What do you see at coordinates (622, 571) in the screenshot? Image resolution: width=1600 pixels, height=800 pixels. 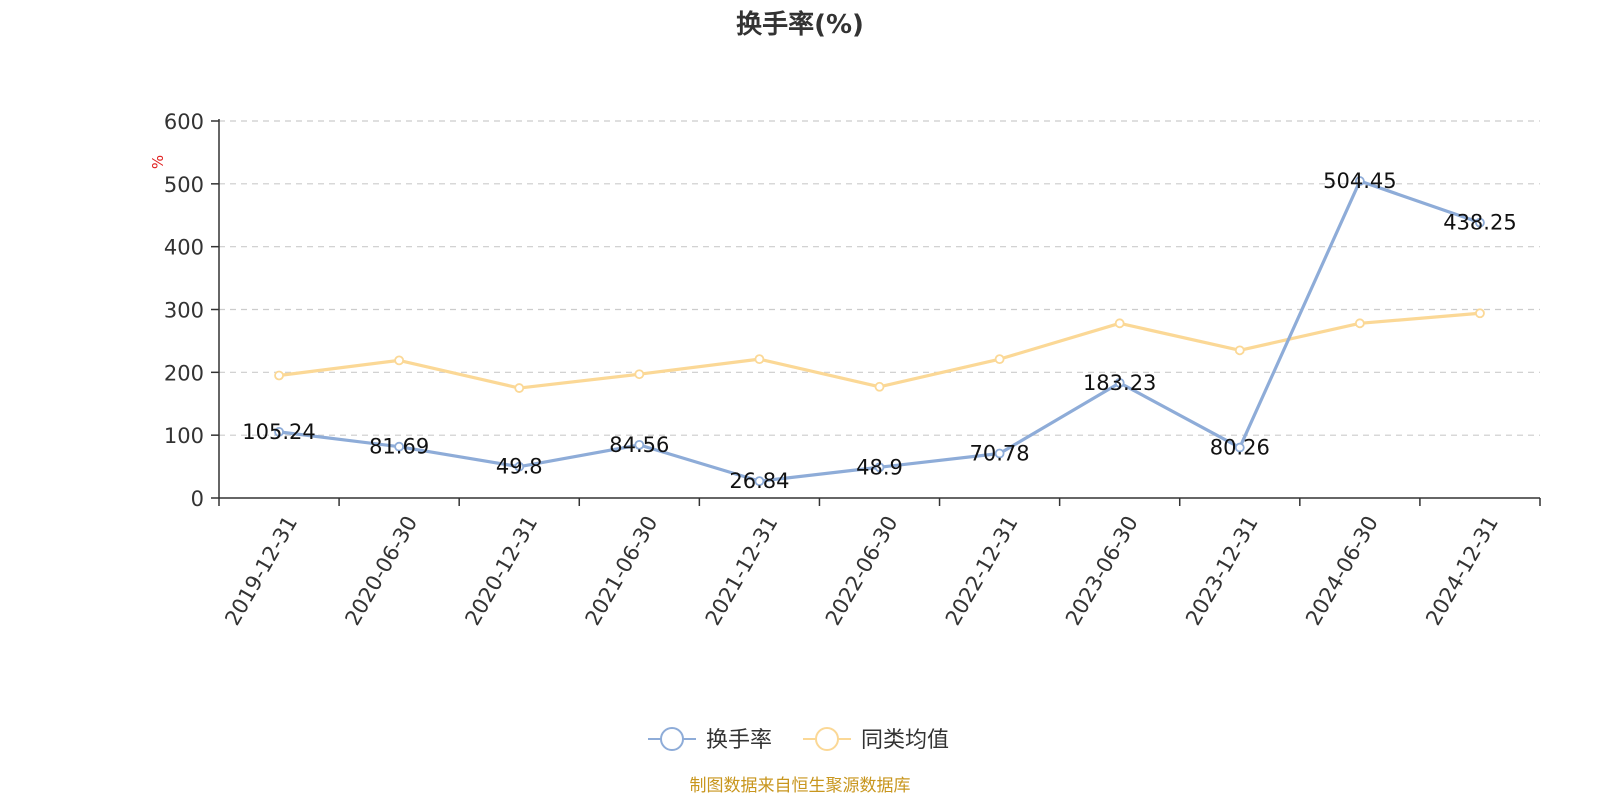 I see `x-tick-label: 2021-06-30` at bounding box center [622, 571].